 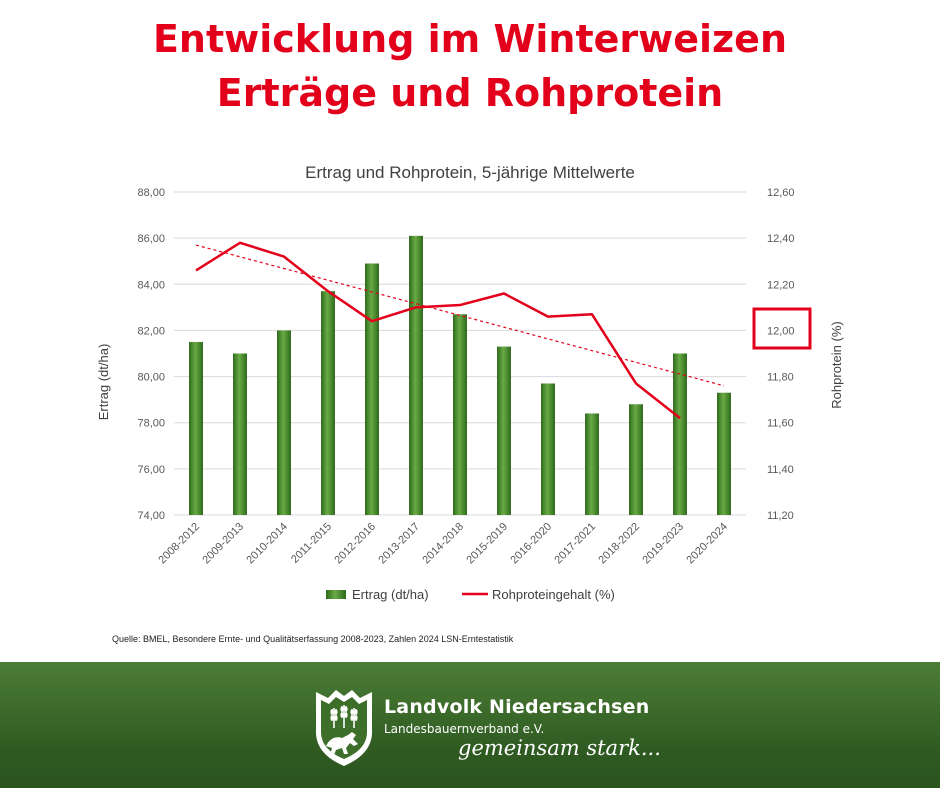 I want to click on x-tick: 2019-2023, so click(x=663, y=544).